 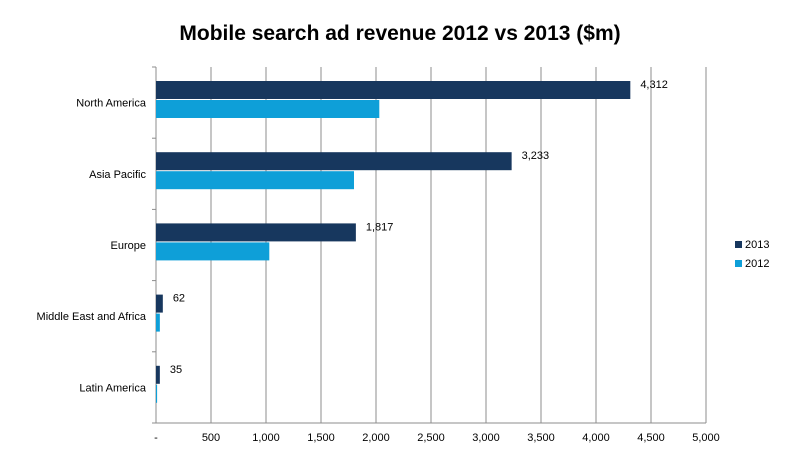 What do you see at coordinates (738, 263) in the screenshot?
I see `legend-swatch-2012` at bounding box center [738, 263].